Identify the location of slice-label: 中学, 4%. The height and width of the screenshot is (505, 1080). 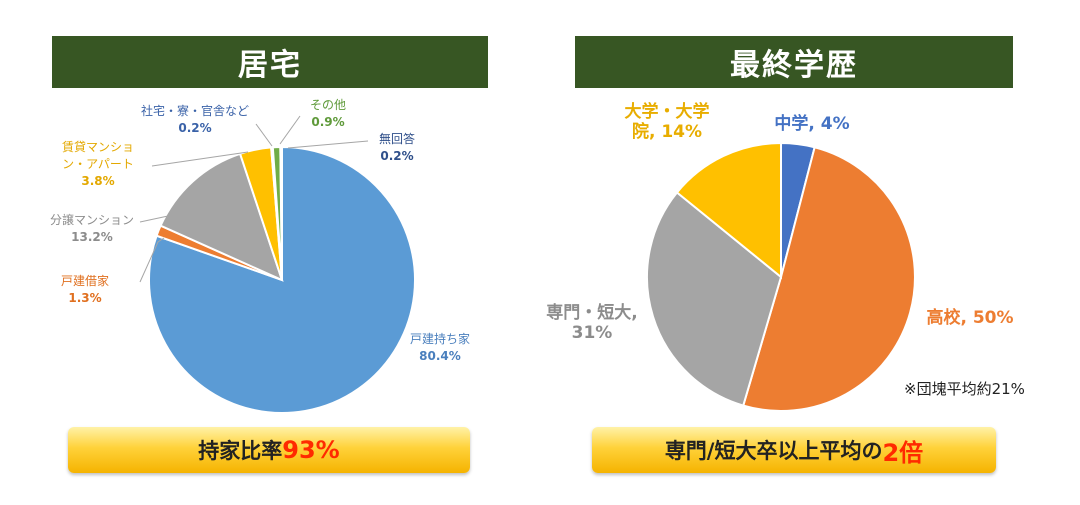
(811, 123).